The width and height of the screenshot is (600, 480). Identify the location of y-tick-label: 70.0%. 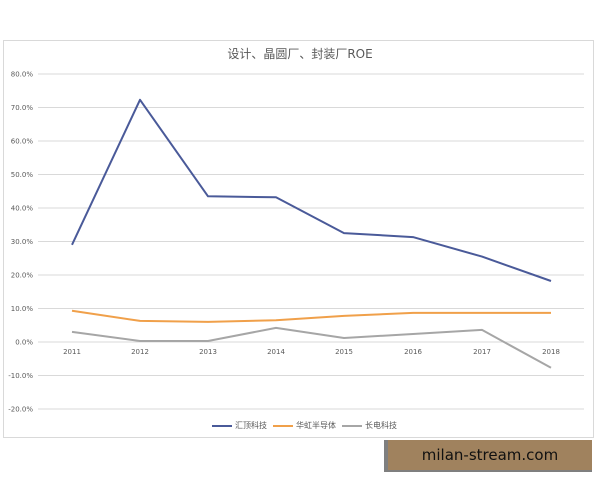
(22, 108).